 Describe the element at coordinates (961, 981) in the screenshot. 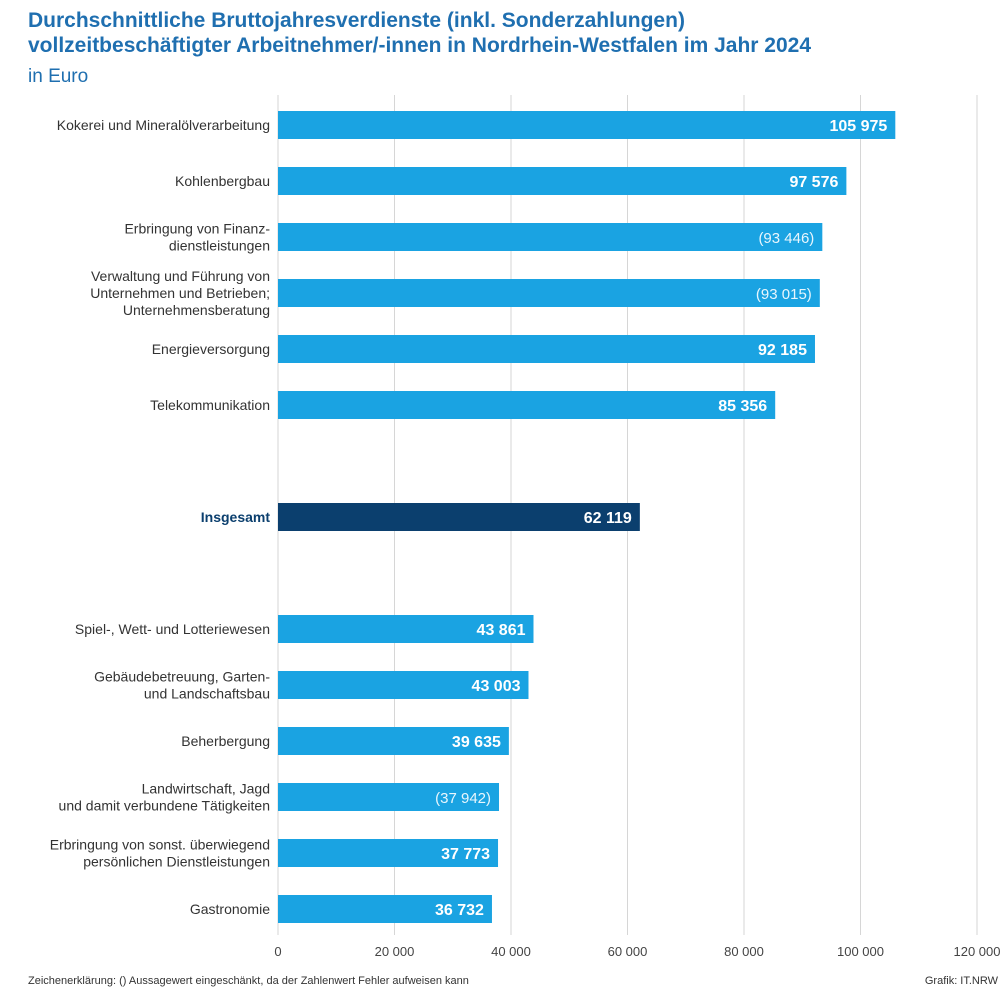

I see `source-credit: Grafik: IT.NRW` at that location.